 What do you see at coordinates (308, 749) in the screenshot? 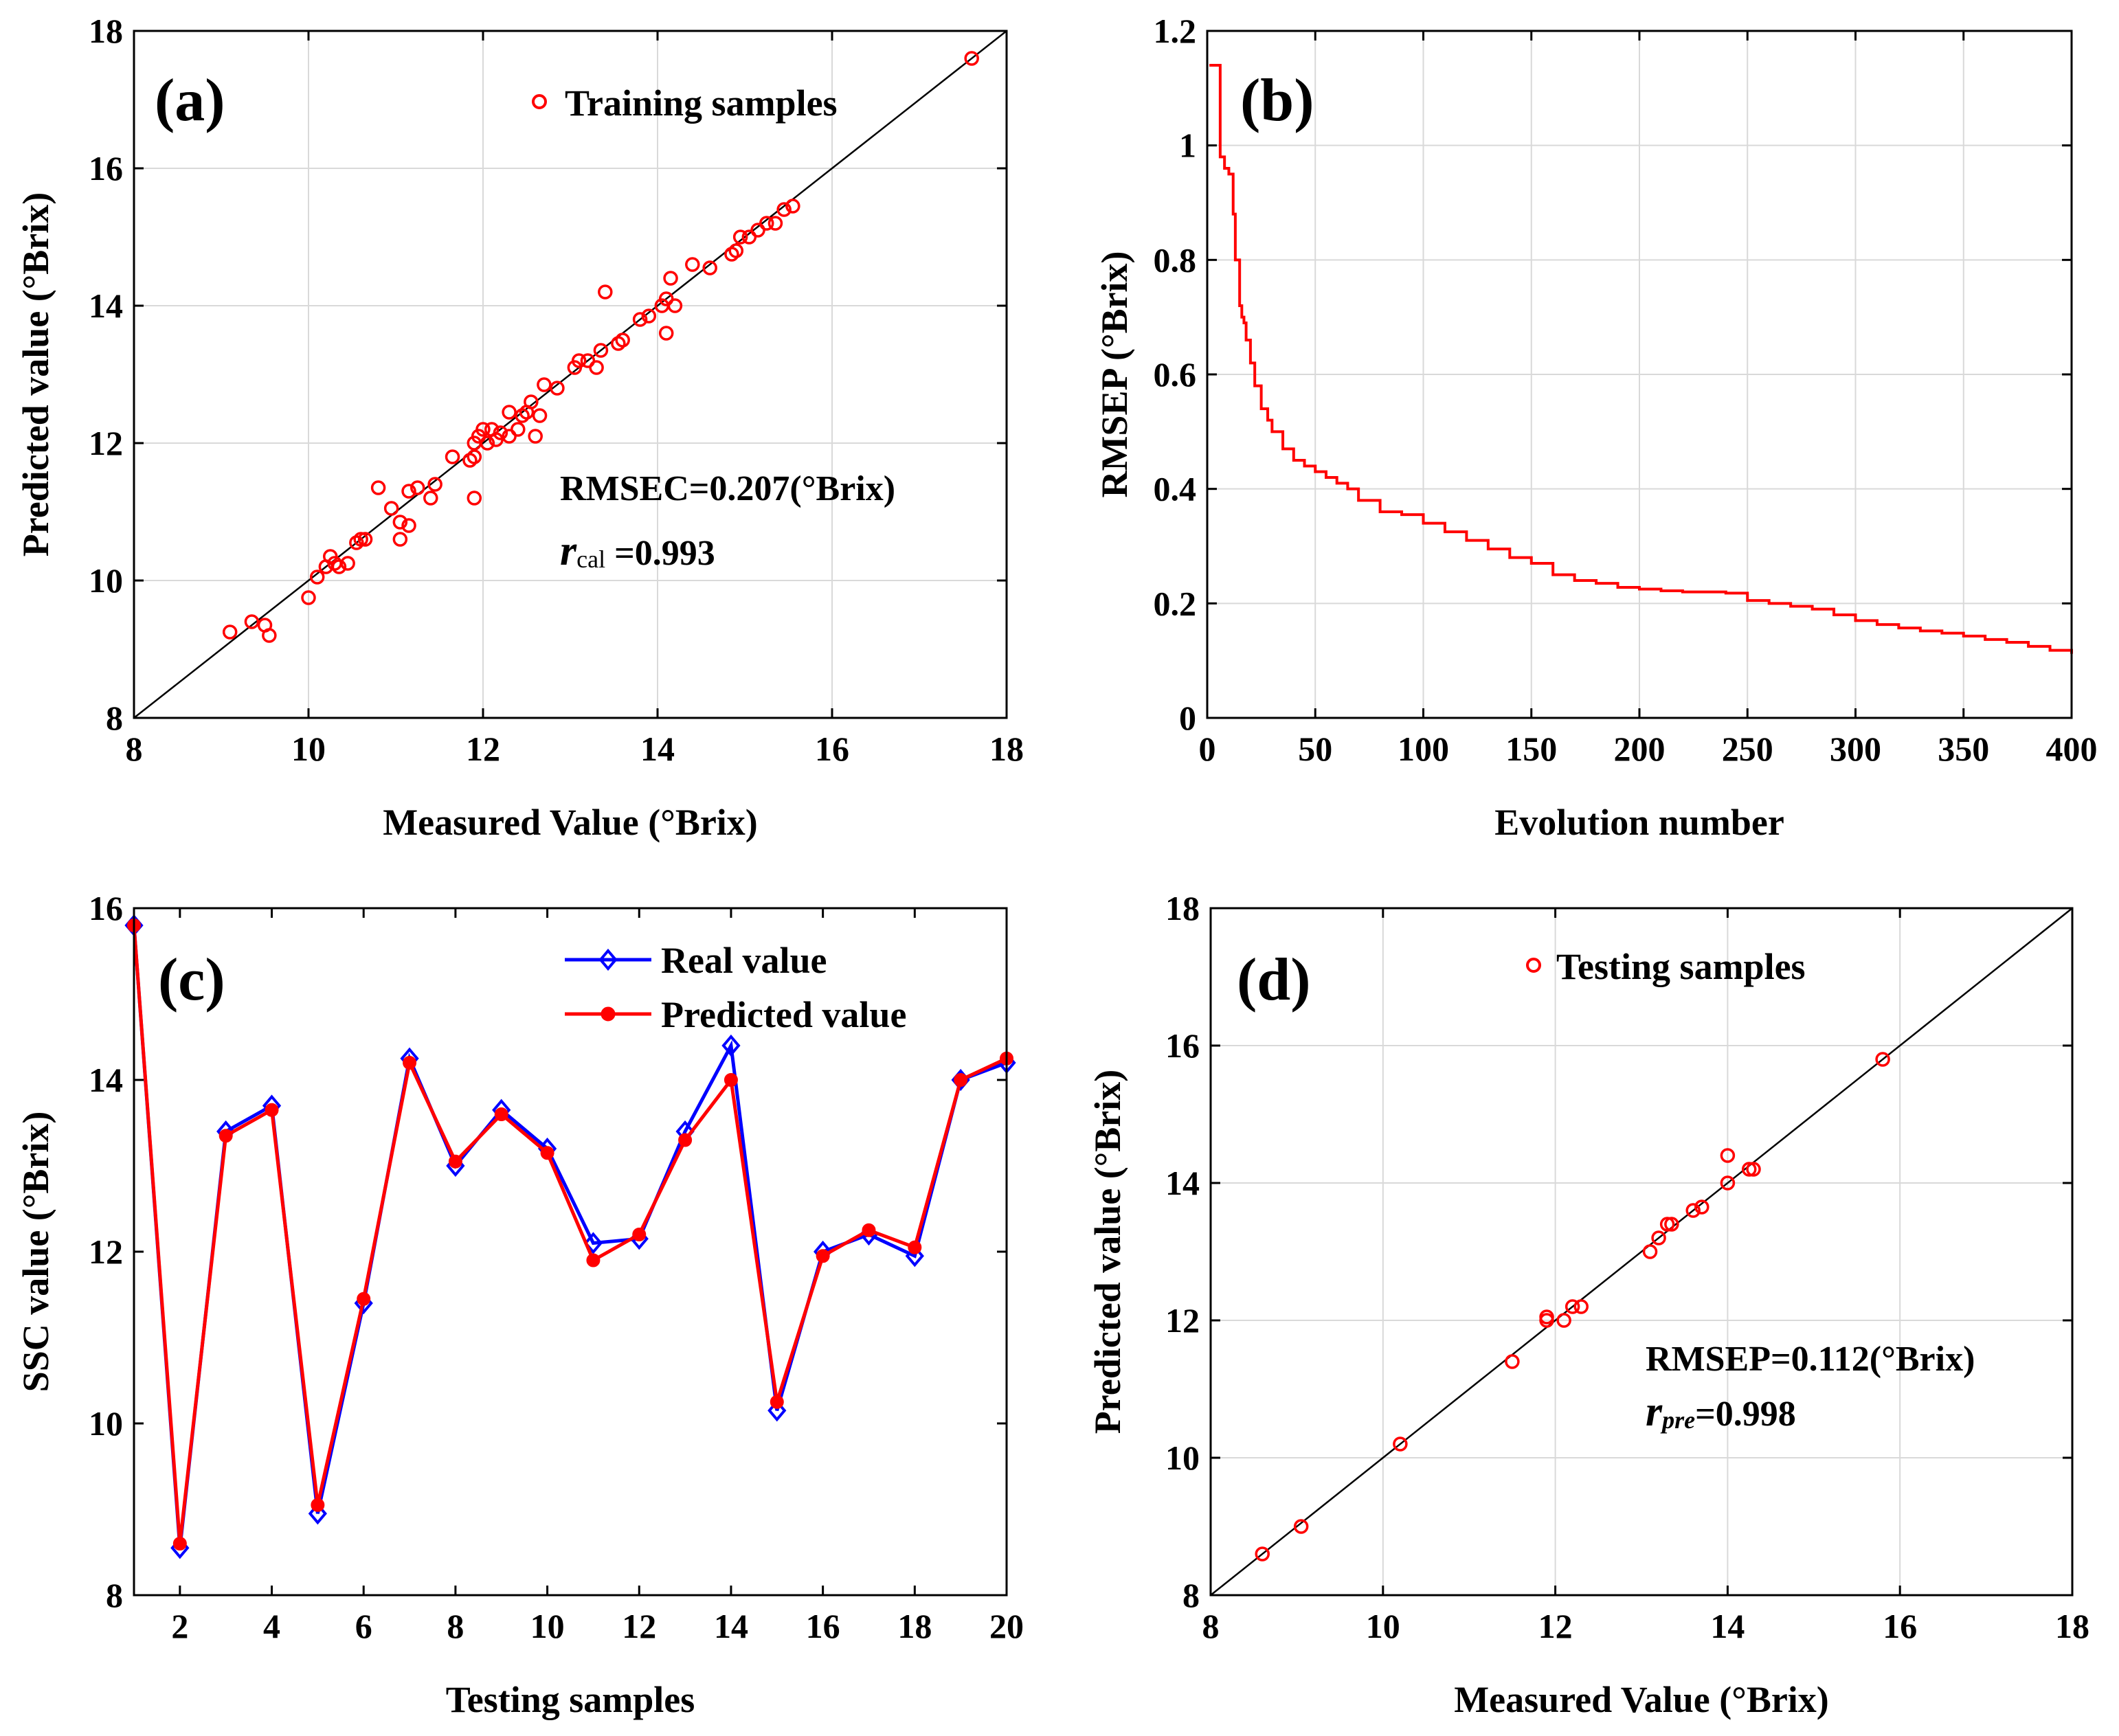
I see `panel-a-xtick-label: 10` at bounding box center [308, 749].